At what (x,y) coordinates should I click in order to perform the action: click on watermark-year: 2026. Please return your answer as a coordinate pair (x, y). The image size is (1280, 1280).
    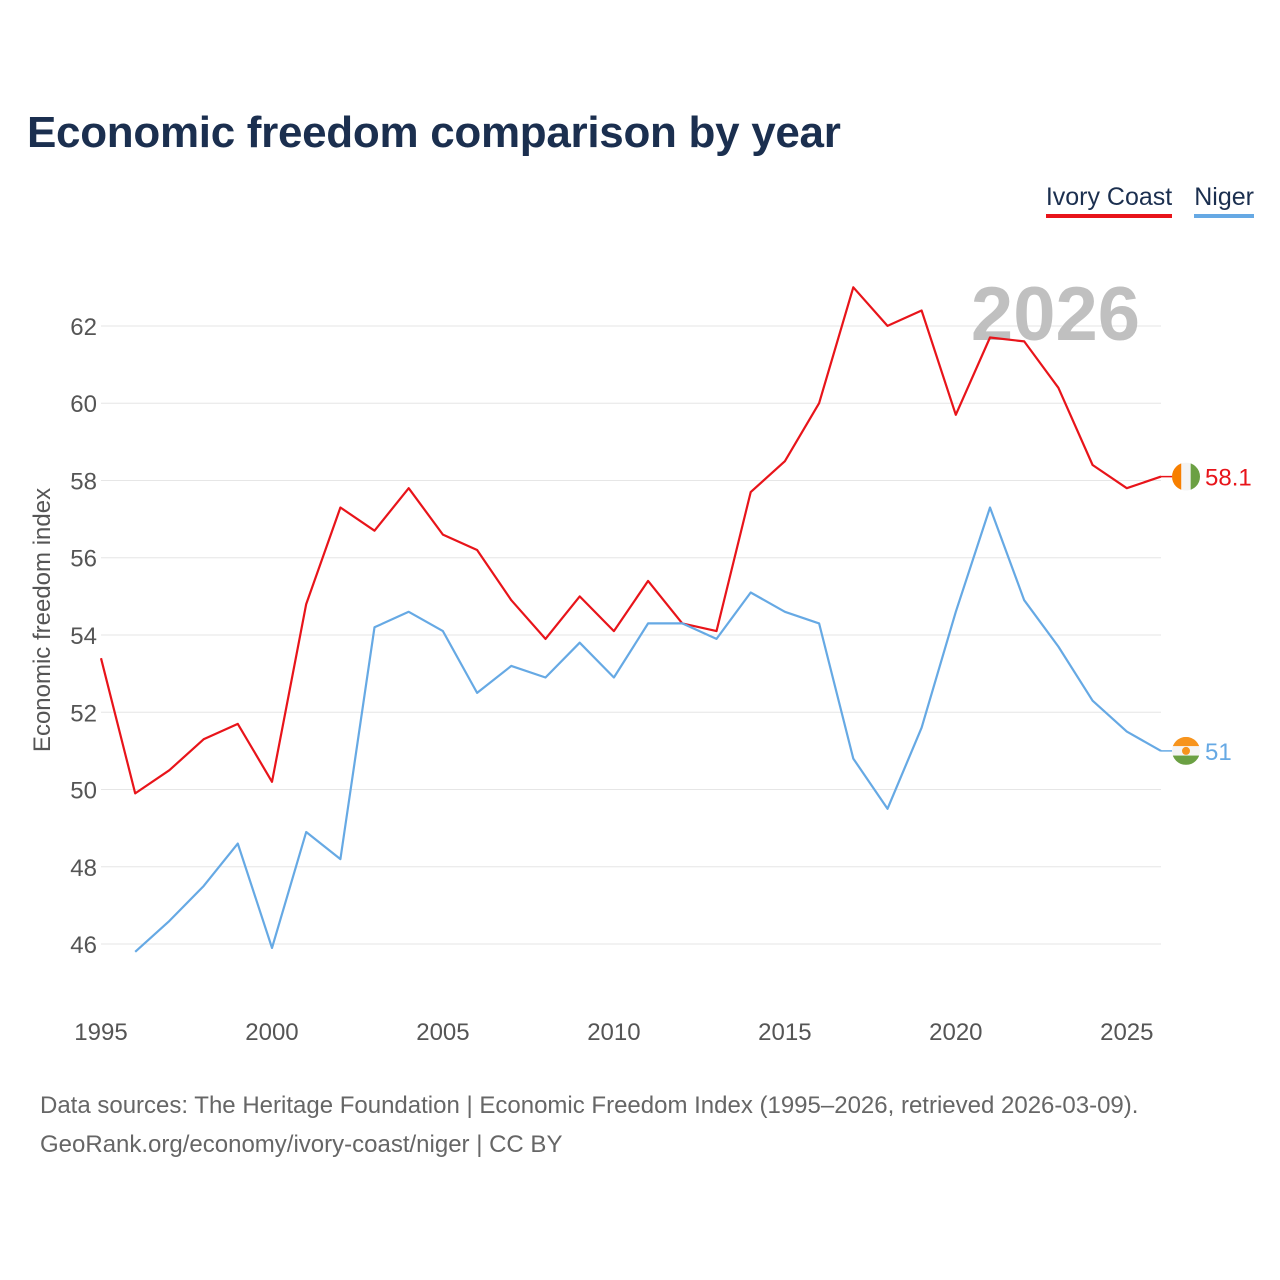
    Looking at the image, I should click on (1055, 314).